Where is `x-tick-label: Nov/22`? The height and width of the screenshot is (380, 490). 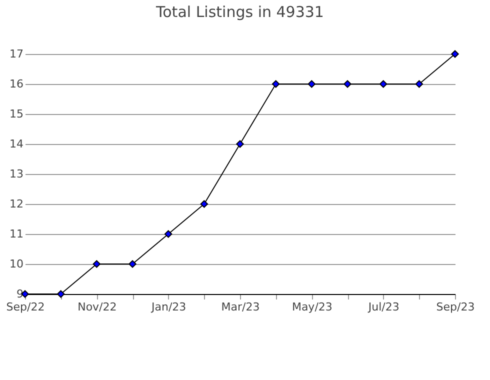
x-tick-label: Nov/22 is located at coordinates (97, 307).